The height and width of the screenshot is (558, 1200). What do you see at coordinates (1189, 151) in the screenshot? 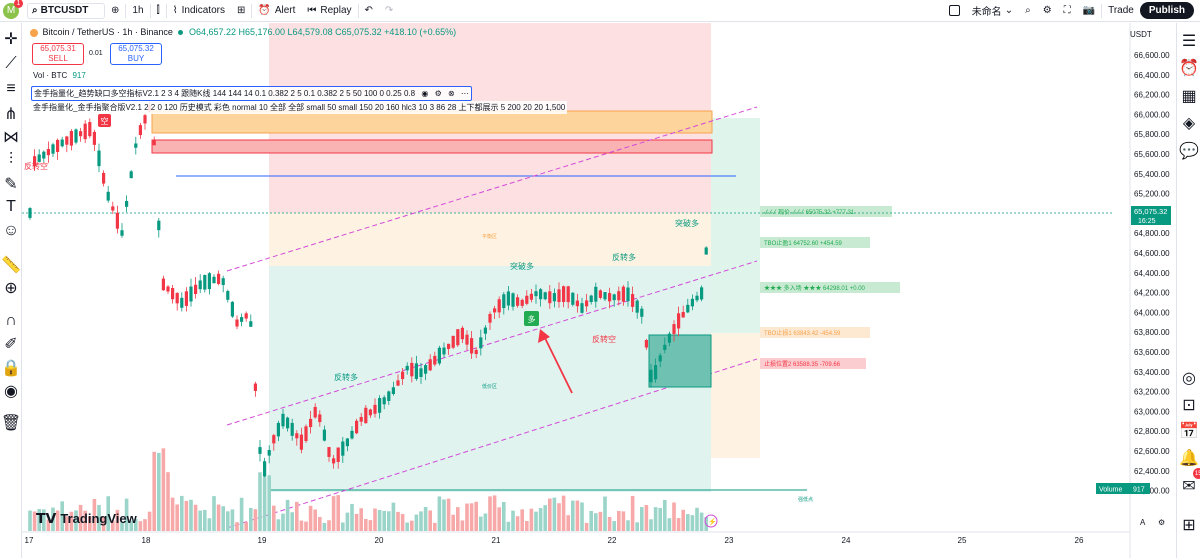
I see `chat-icon: 💬` at bounding box center [1189, 151].